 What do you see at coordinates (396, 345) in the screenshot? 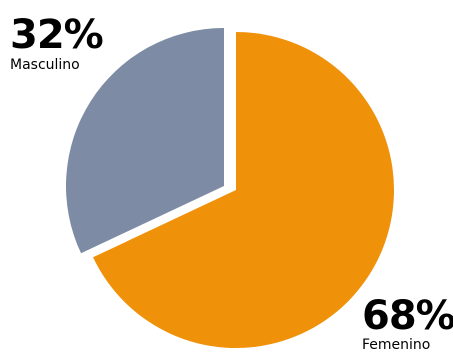
I see `femenino-category-label: Femenino` at bounding box center [396, 345].